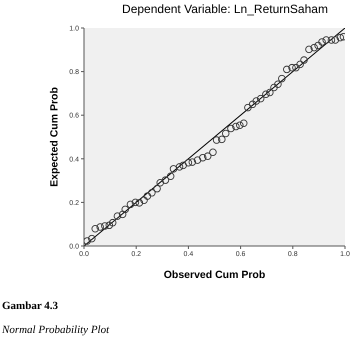  I want to click on chart-title: Dependent Variable: Ln_ReturnSaham, so click(225, 9).